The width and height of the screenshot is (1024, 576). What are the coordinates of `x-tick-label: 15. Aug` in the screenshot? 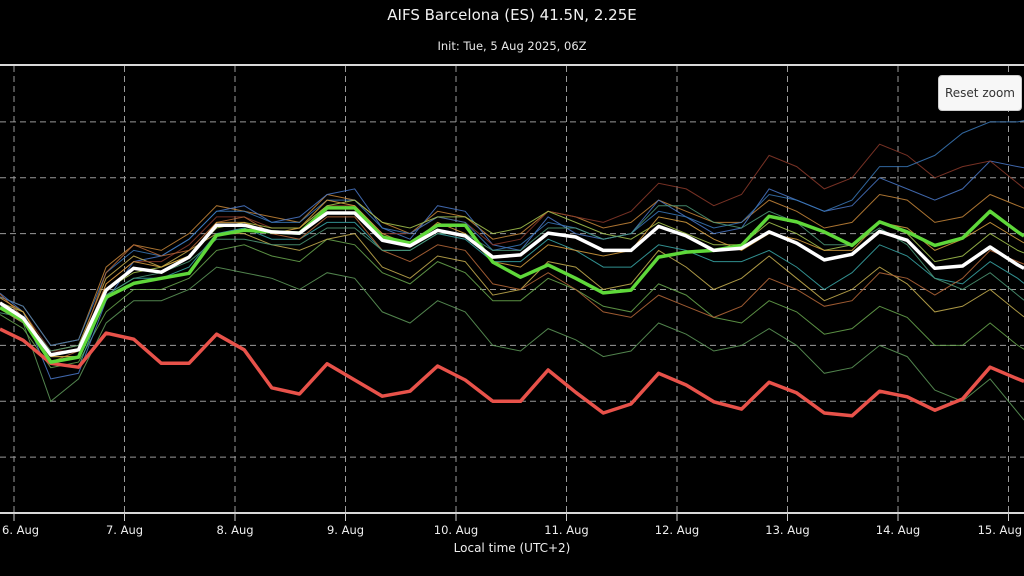 It's located at (1000, 530).